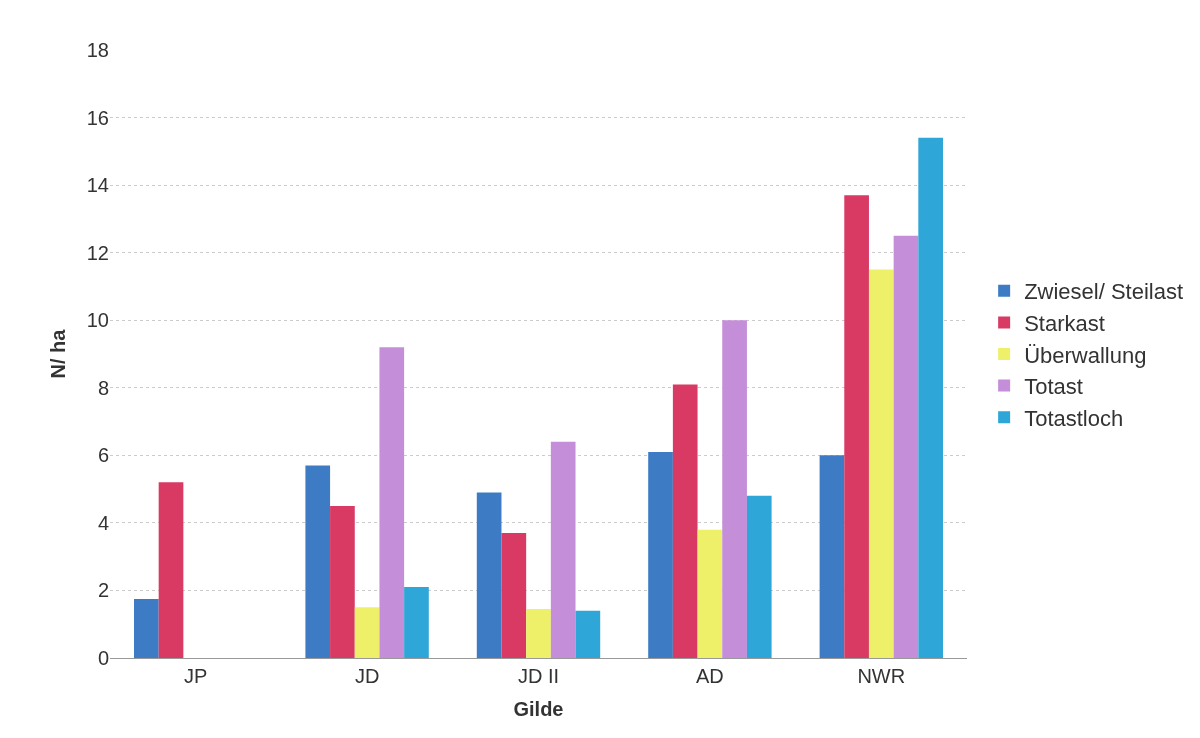 The width and height of the screenshot is (1200, 738). What do you see at coordinates (103, 522) in the screenshot?
I see `y-tick-label: 4` at bounding box center [103, 522].